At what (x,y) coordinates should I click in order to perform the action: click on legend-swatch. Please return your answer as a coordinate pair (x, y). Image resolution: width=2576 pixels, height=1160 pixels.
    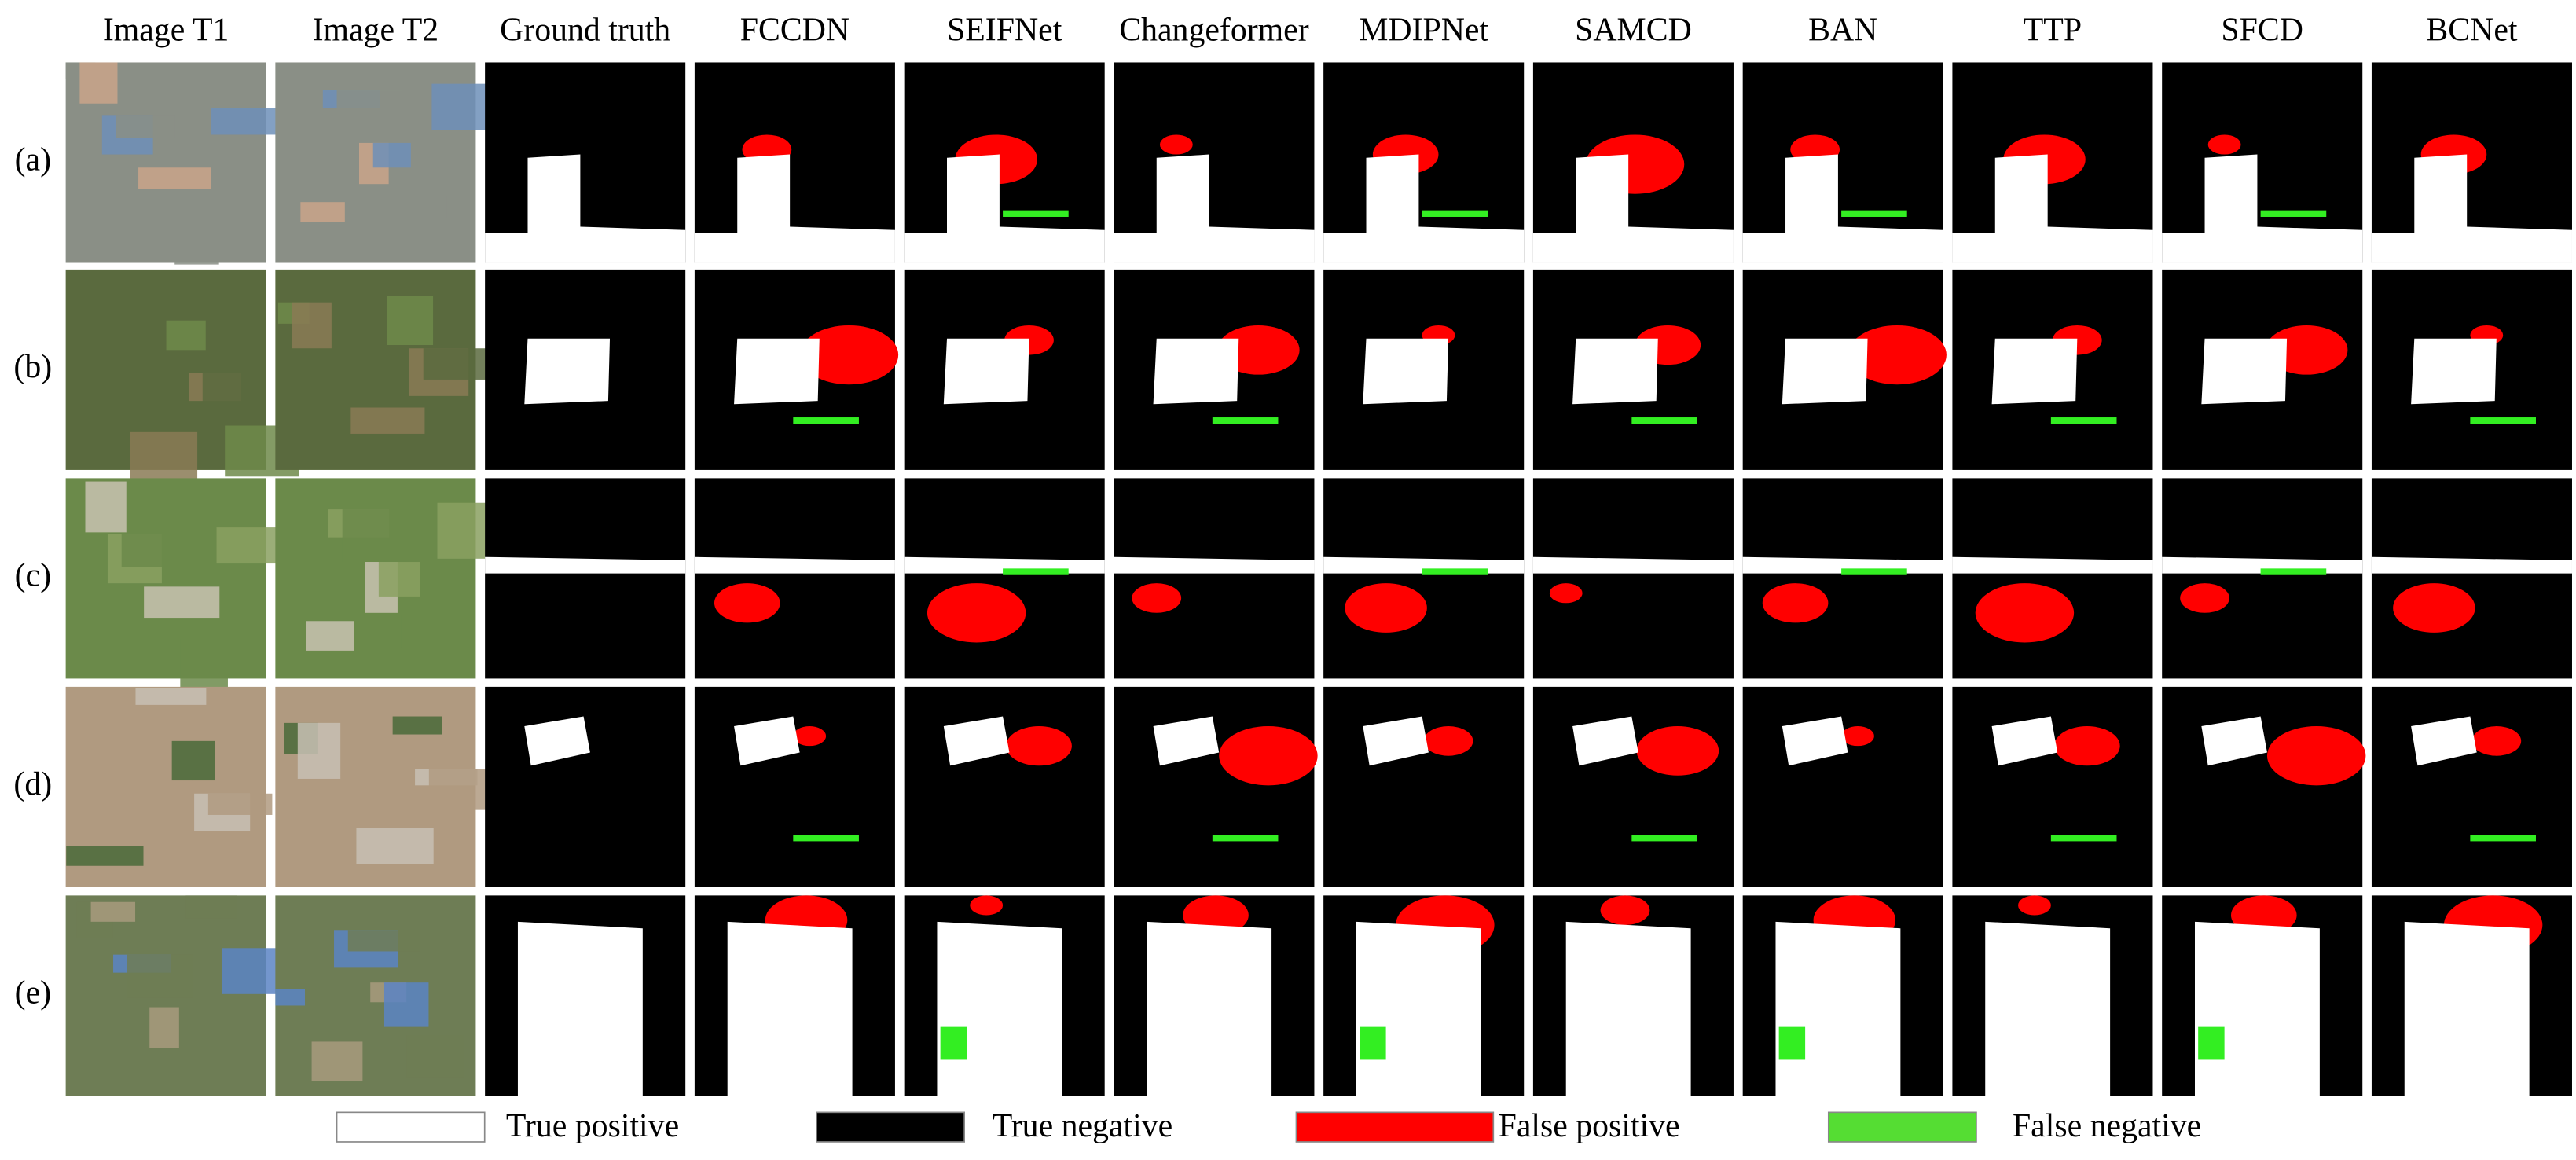
    Looking at the image, I should click on (411, 1127).